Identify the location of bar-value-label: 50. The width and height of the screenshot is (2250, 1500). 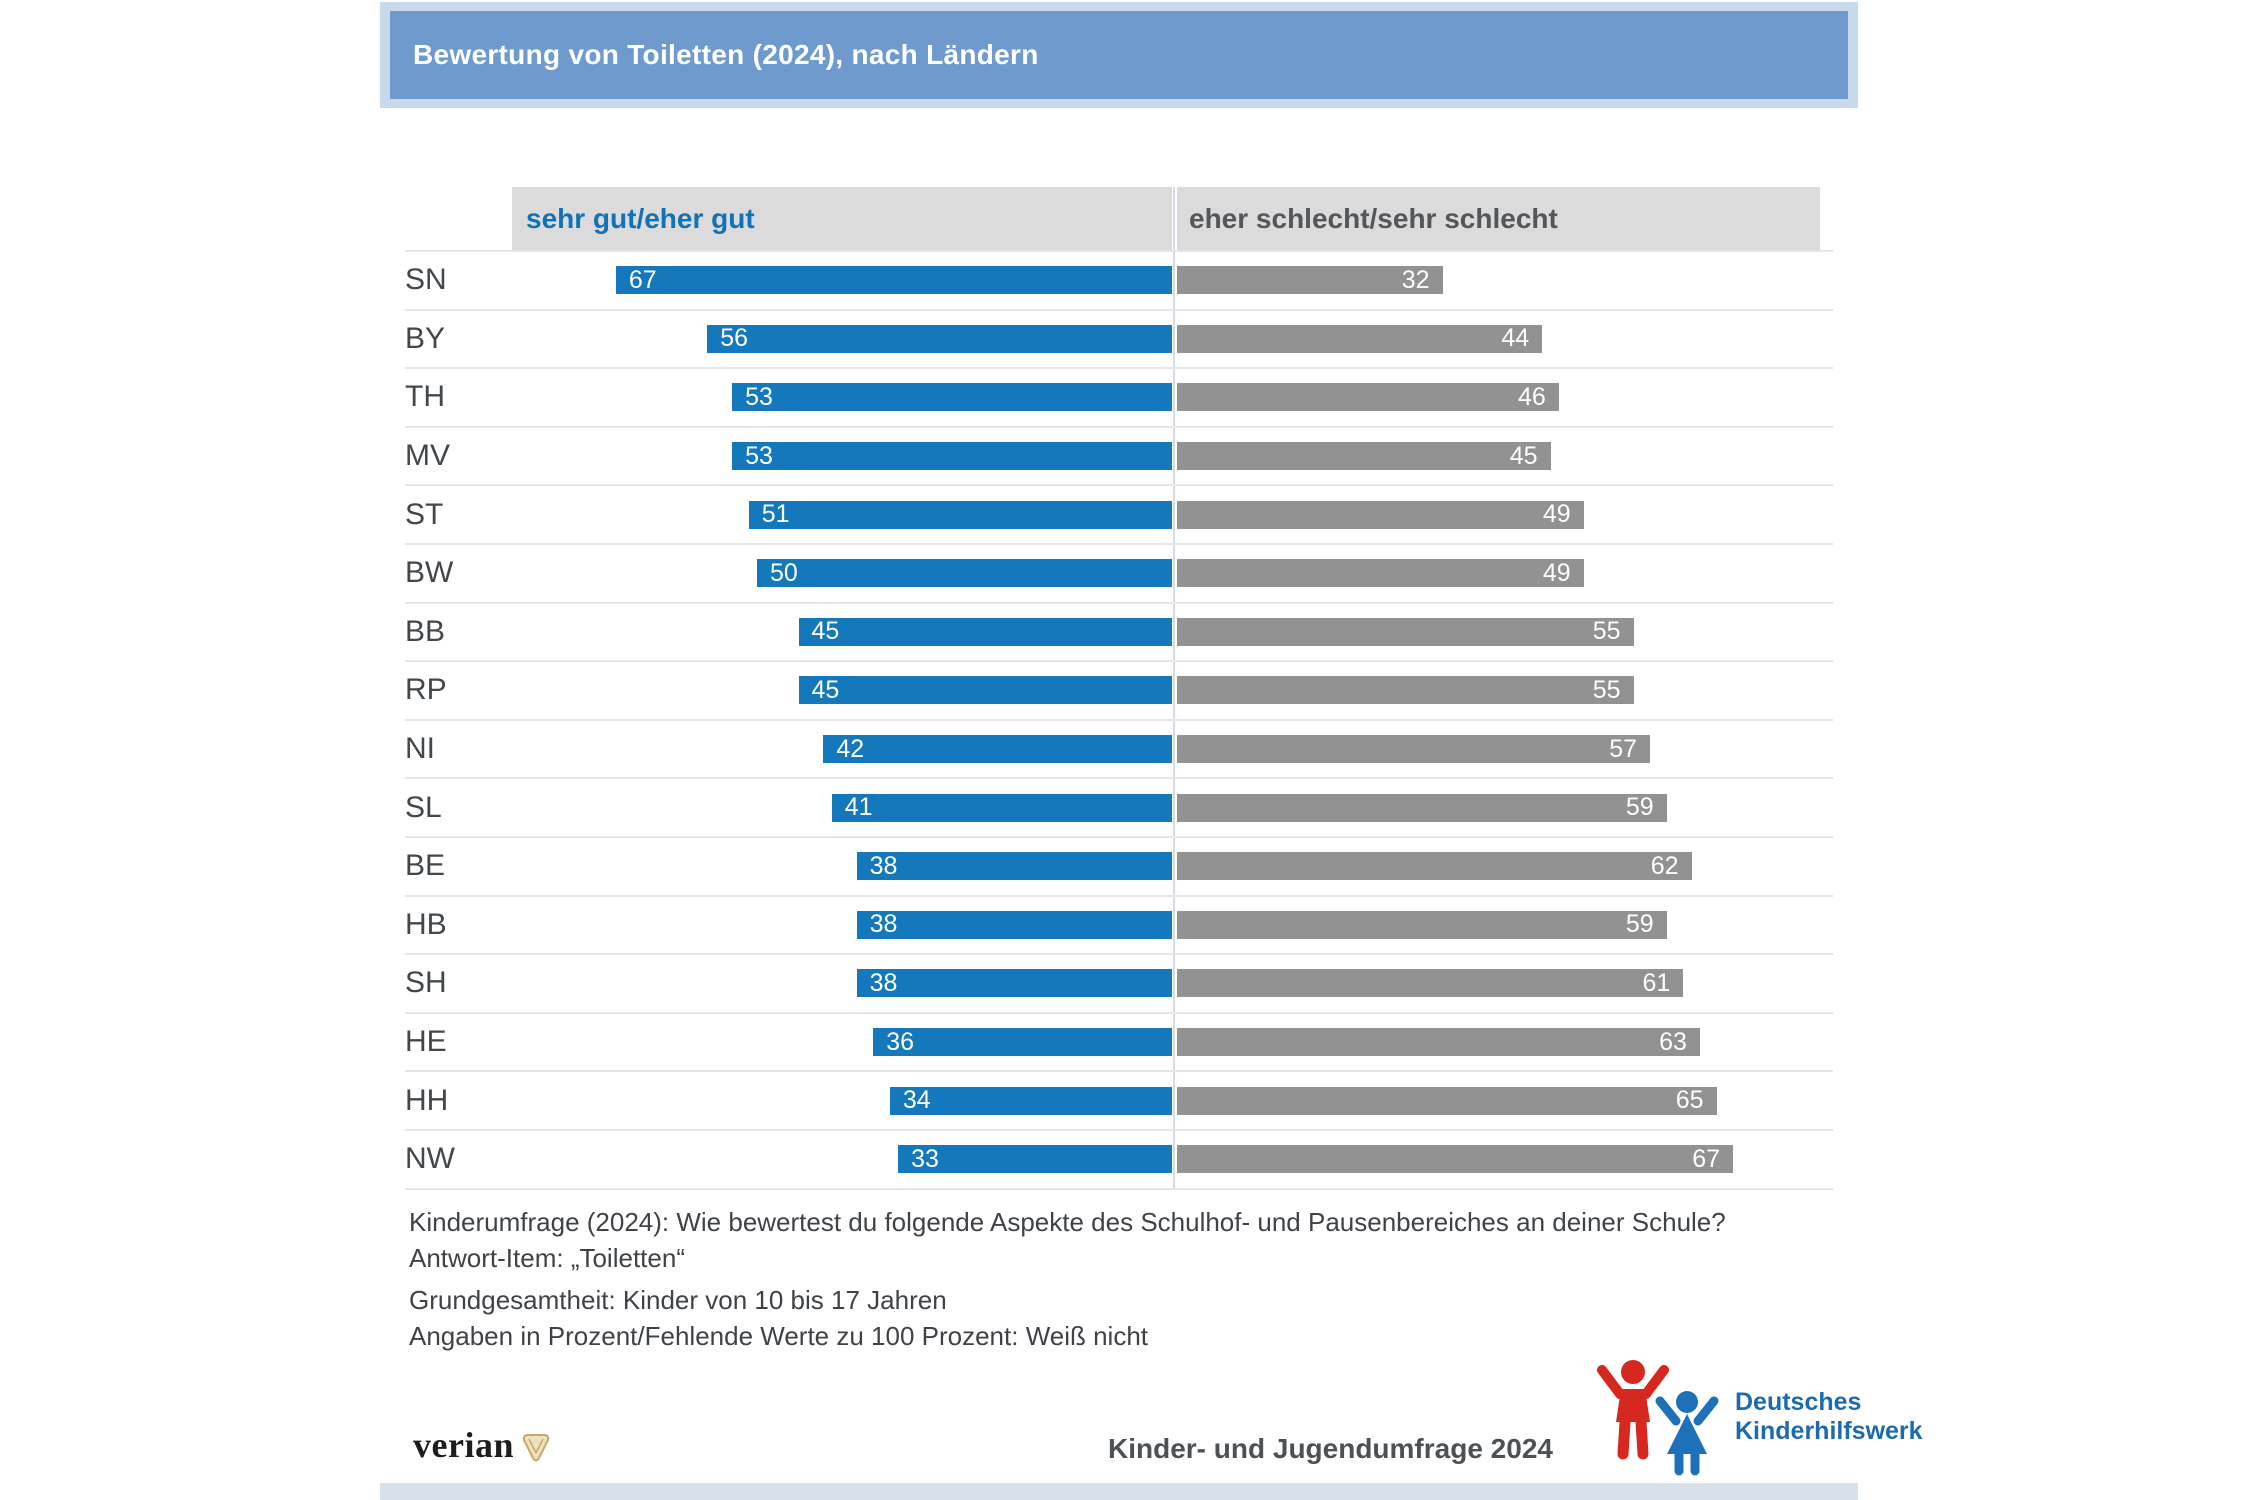
(784, 572).